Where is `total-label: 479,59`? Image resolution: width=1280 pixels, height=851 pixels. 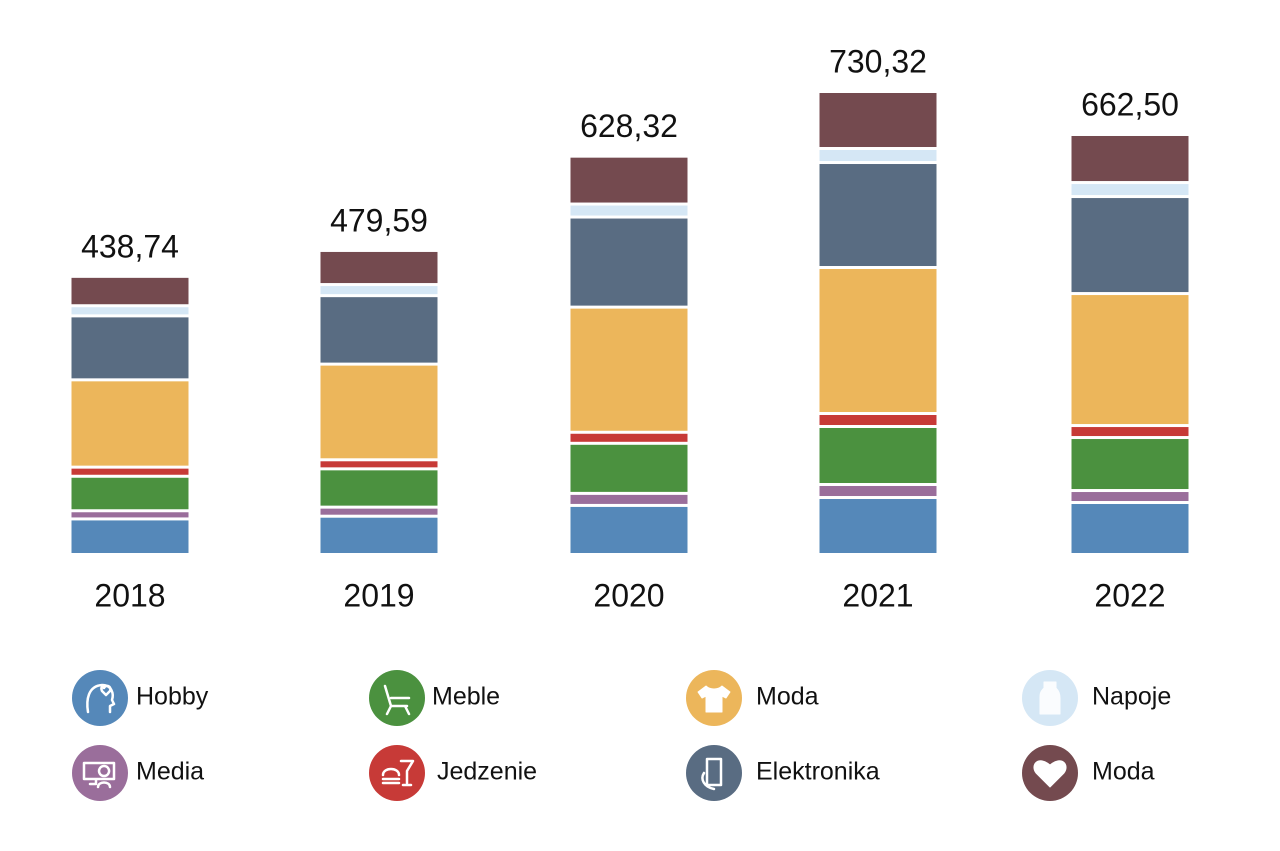
total-label: 479,59 is located at coordinates (379, 220).